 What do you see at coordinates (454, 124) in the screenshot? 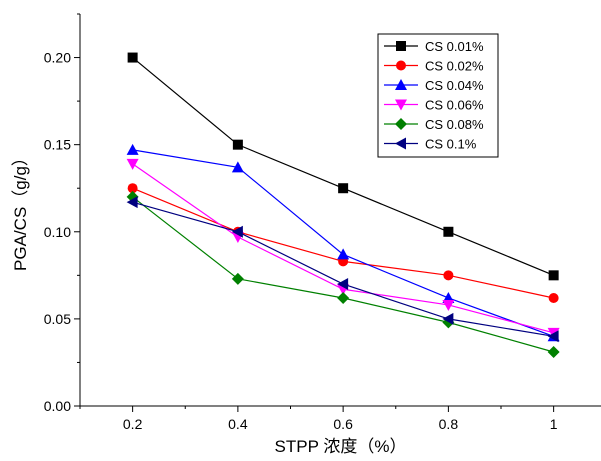
I see `legend-label: CS 0.08%` at bounding box center [454, 124].